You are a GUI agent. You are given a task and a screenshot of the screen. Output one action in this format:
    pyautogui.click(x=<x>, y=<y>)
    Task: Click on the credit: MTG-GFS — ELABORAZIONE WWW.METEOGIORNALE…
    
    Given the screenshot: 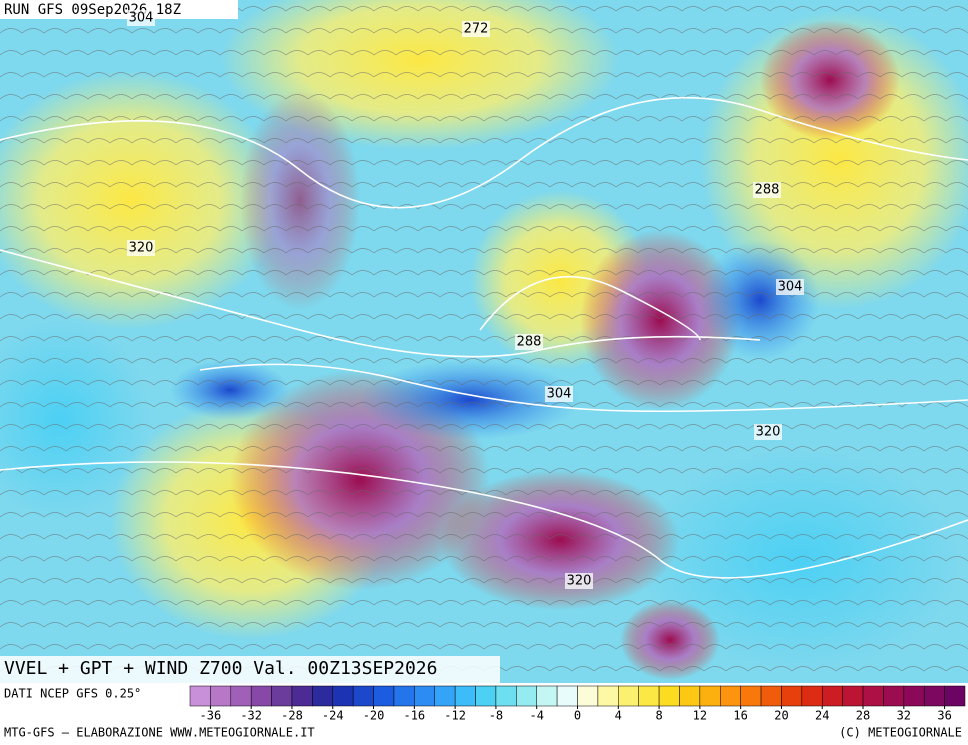 What is the action you would take?
    pyautogui.click(x=159, y=733)
    